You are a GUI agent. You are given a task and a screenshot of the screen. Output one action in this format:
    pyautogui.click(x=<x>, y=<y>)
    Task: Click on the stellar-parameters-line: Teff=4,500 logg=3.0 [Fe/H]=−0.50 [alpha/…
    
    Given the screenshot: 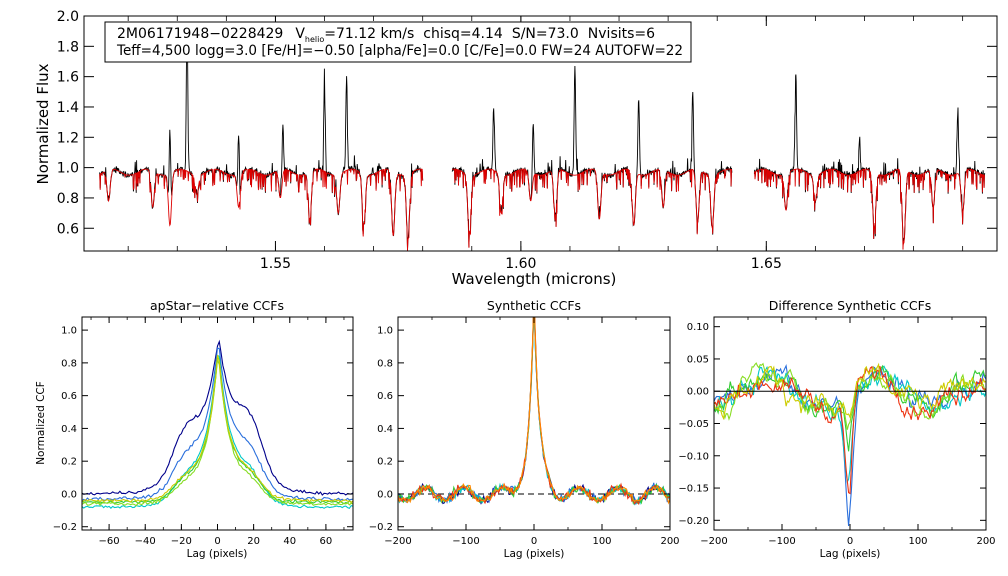 What is the action you would take?
    pyautogui.click(x=399, y=51)
    